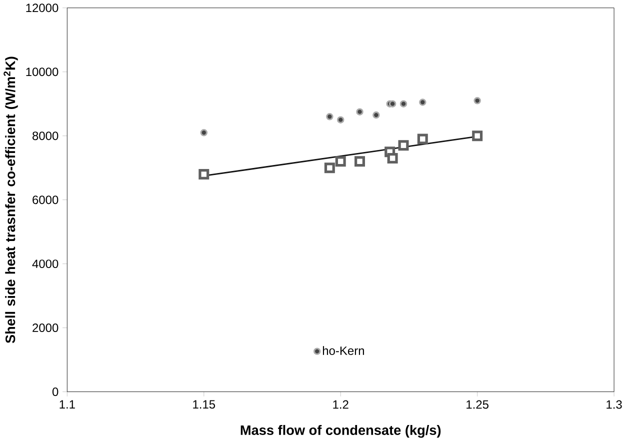 The image size is (626, 441). What do you see at coordinates (477, 404) in the screenshot?
I see `x-tick-label: 1.25` at bounding box center [477, 404].